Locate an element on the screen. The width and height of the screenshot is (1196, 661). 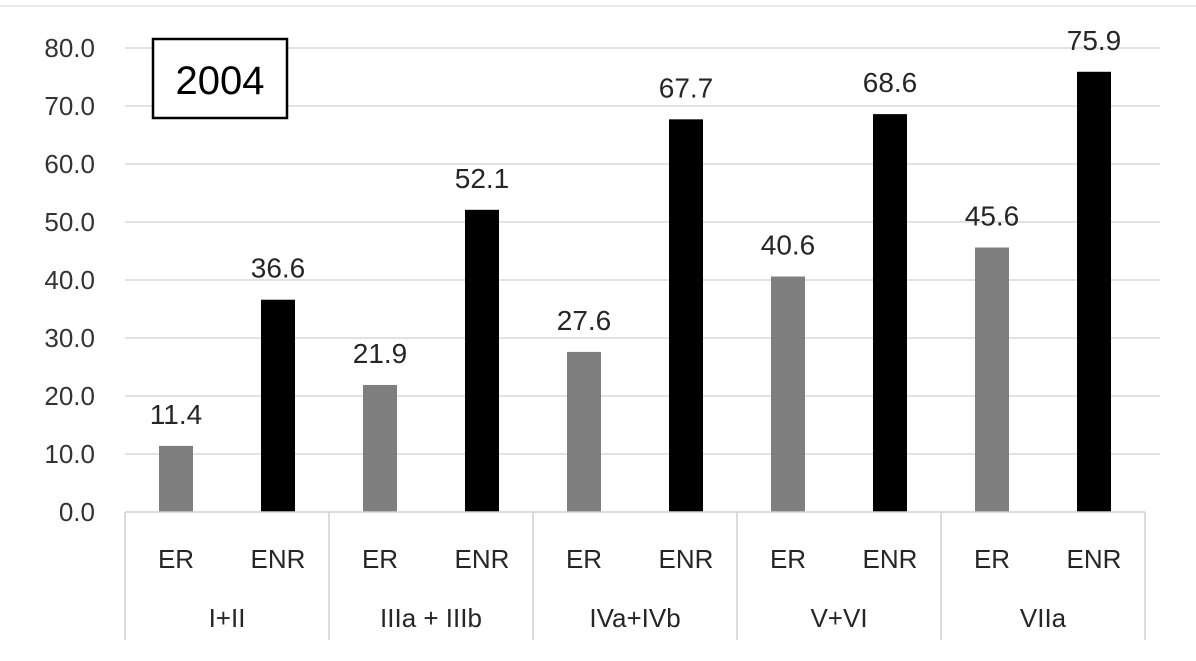
y-tick-label: 80.0 is located at coordinates (69, 48).